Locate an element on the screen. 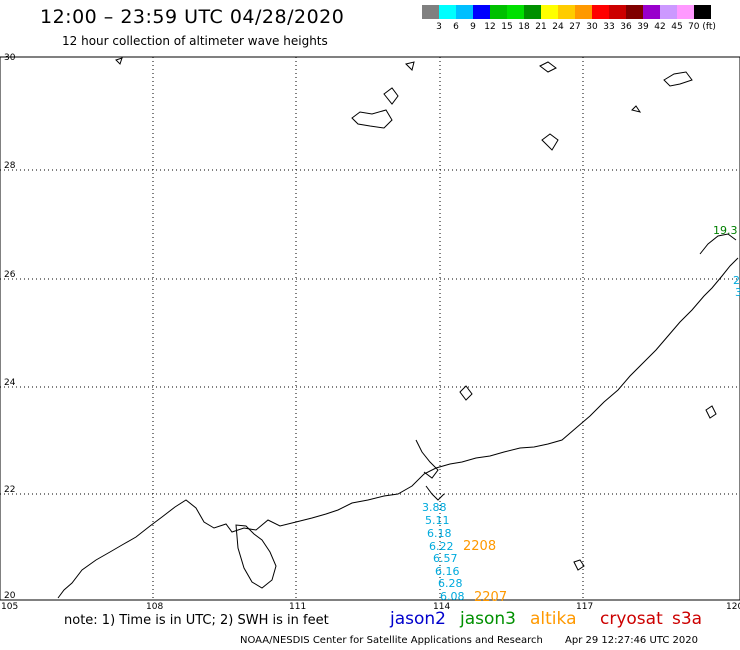 This screenshot has width=740, height=650. wave-height-value: 19.3 is located at coordinates (725, 230).